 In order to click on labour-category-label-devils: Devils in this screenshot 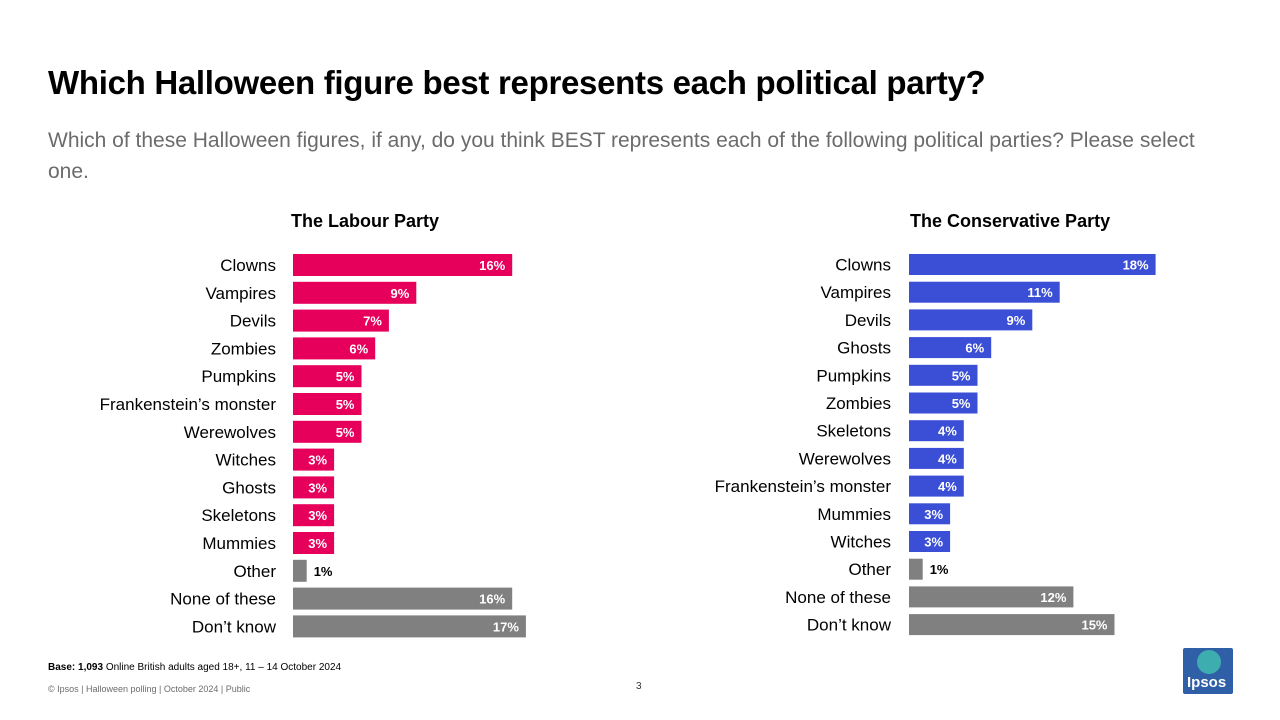, I will do `click(253, 321)`.